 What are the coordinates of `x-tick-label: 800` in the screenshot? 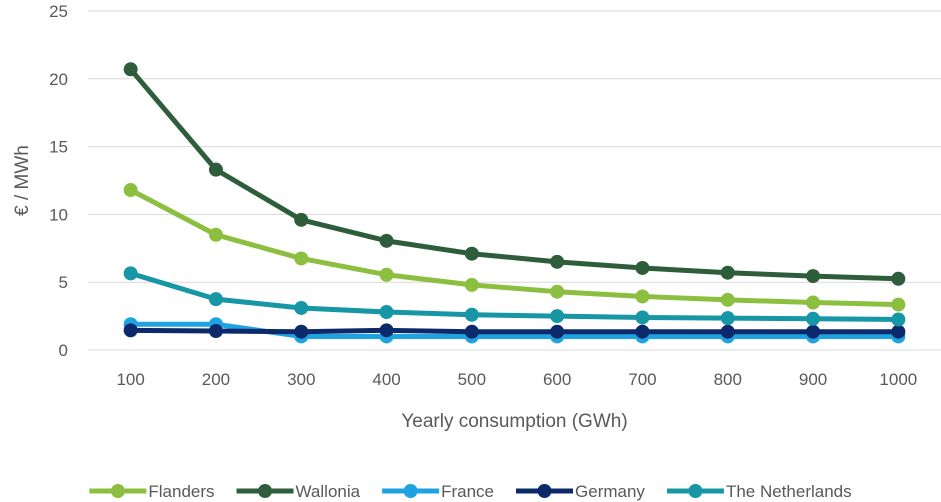 It's located at (728, 379).